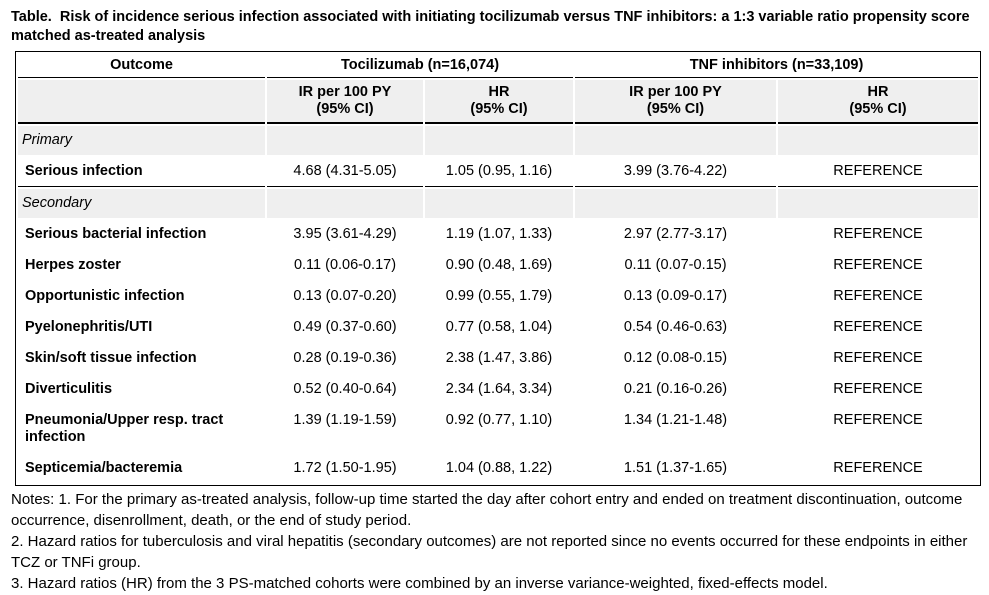  Describe the element at coordinates (73, 265) in the screenshot. I see `outcome-label: Herpes zoster` at that location.